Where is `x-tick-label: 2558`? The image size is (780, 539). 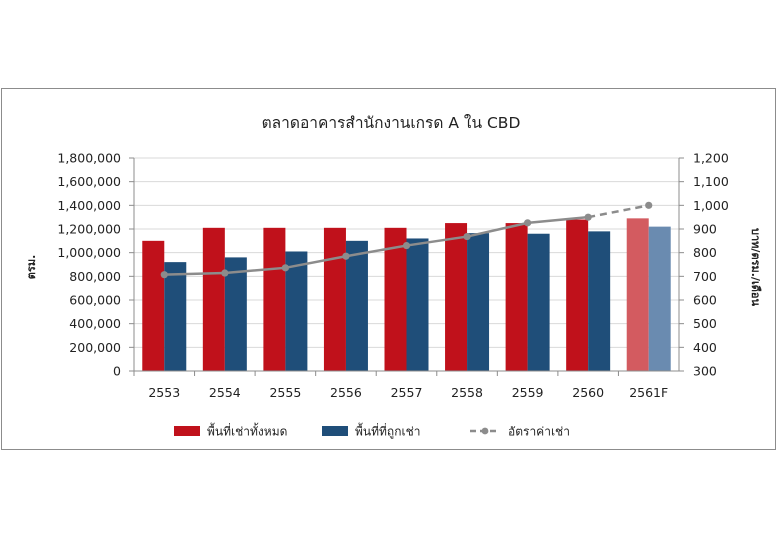 x-tick-label: 2558 is located at coordinates (467, 392).